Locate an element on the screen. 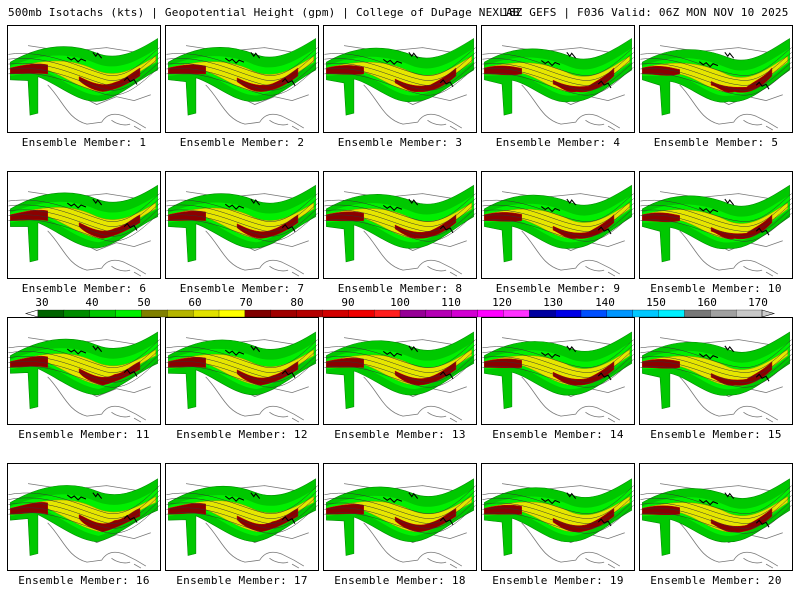 This screenshot has width=800, height=600. ensemble-member-label: Ensemble Member: 7 is located at coordinates (242, 288).